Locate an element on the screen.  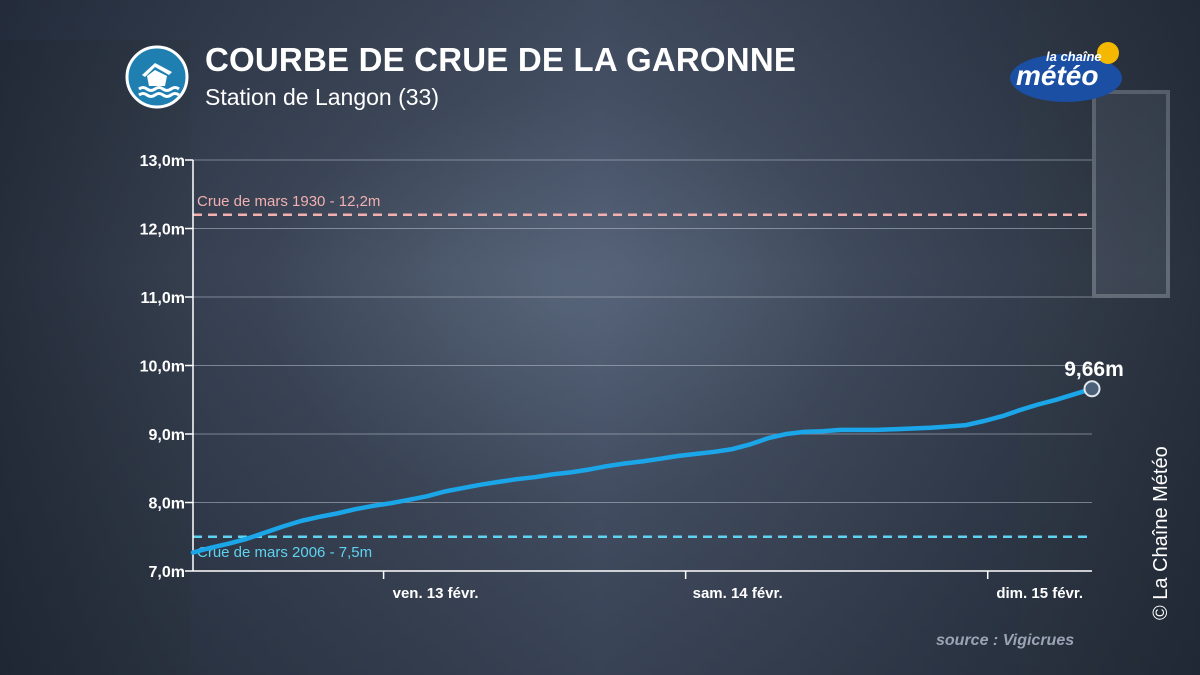
annotation-layer: 9,66m is located at coordinates (1094, 378).